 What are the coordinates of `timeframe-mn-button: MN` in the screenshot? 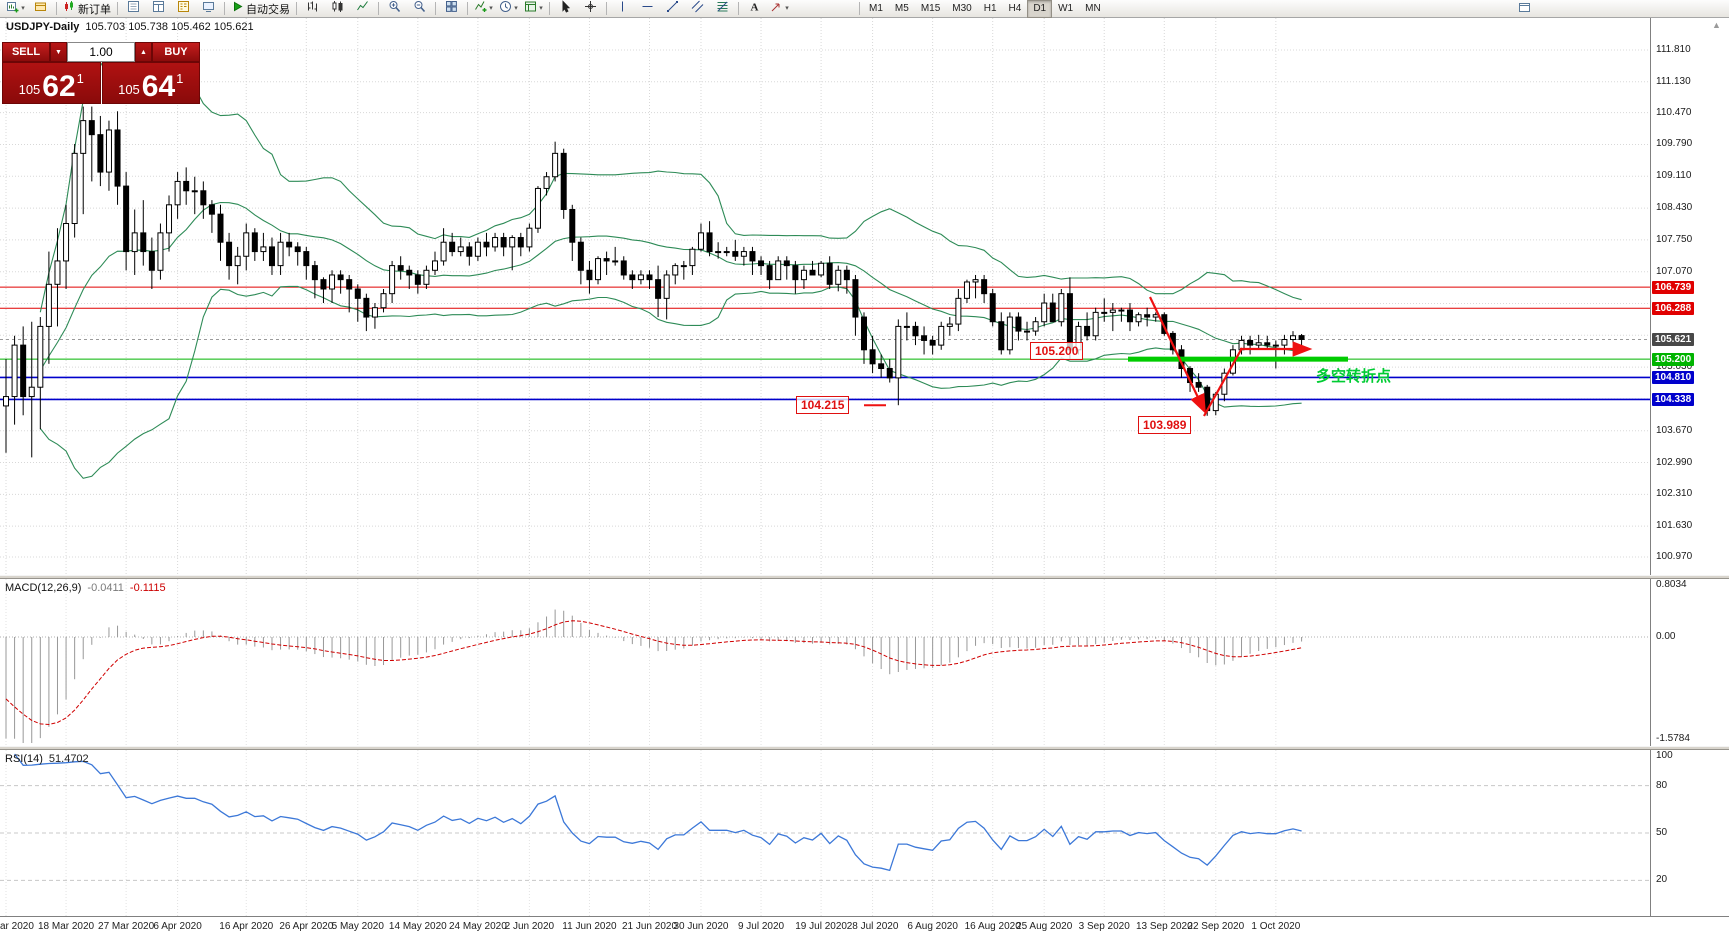 It's located at (1093, 8).